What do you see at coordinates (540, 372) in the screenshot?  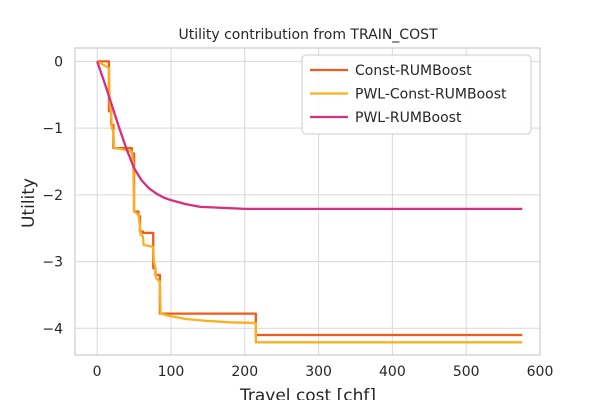 I see `x-tick-label: 600` at bounding box center [540, 372].